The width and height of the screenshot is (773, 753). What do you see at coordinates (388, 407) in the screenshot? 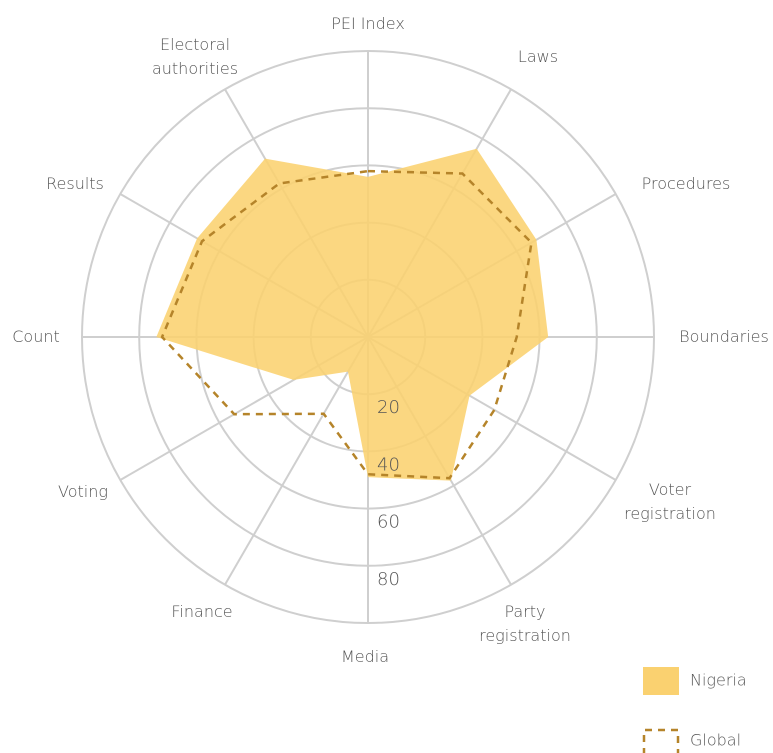
I see `r-tick-label: 20` at bounding box center [388, 407].